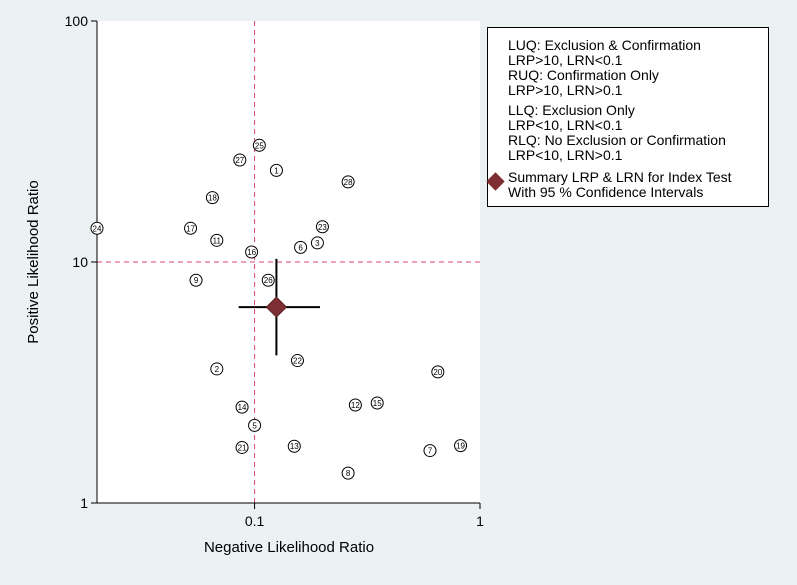 The image size is (797, 585). I want to click on study-label: 2, so click(217, 369).